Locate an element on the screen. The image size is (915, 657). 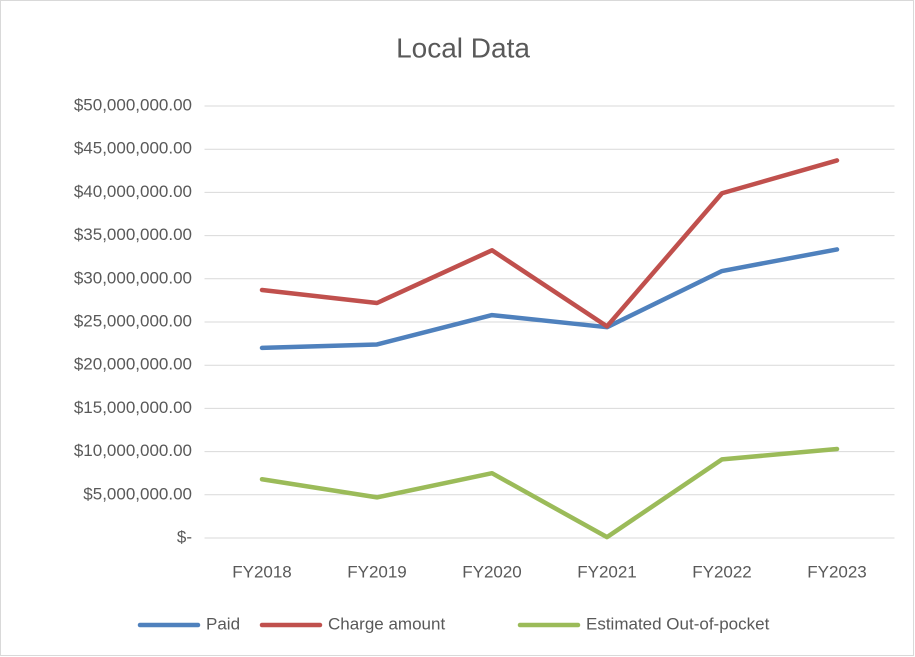
y-tick-label: $25,000,000.00 is located at coordinates (133, 320).